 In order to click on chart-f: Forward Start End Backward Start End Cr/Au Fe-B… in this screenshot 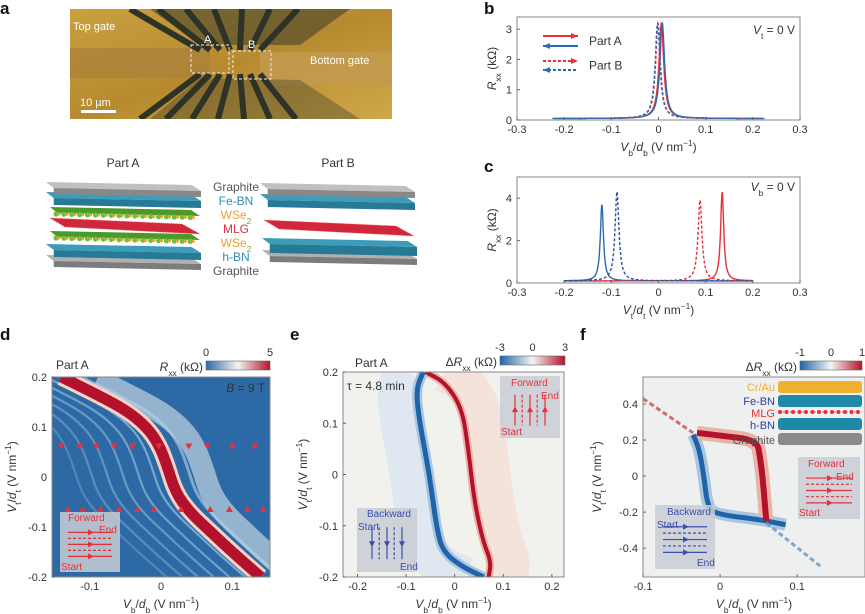, I will do `click(726, 480)`.